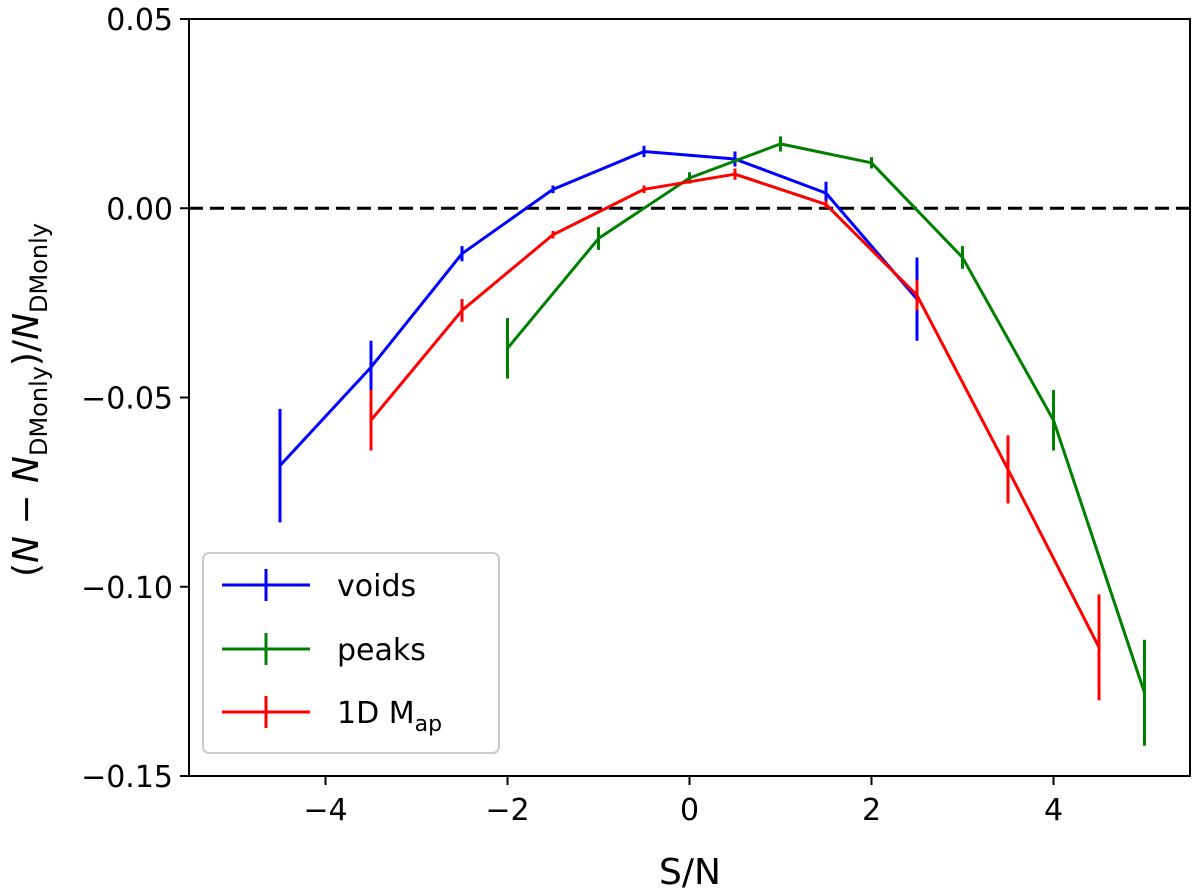 Image resolution: width=1200 pixels, height=896 pixels. I want to click on y-tick-label: −0.15, so click(127, 777).